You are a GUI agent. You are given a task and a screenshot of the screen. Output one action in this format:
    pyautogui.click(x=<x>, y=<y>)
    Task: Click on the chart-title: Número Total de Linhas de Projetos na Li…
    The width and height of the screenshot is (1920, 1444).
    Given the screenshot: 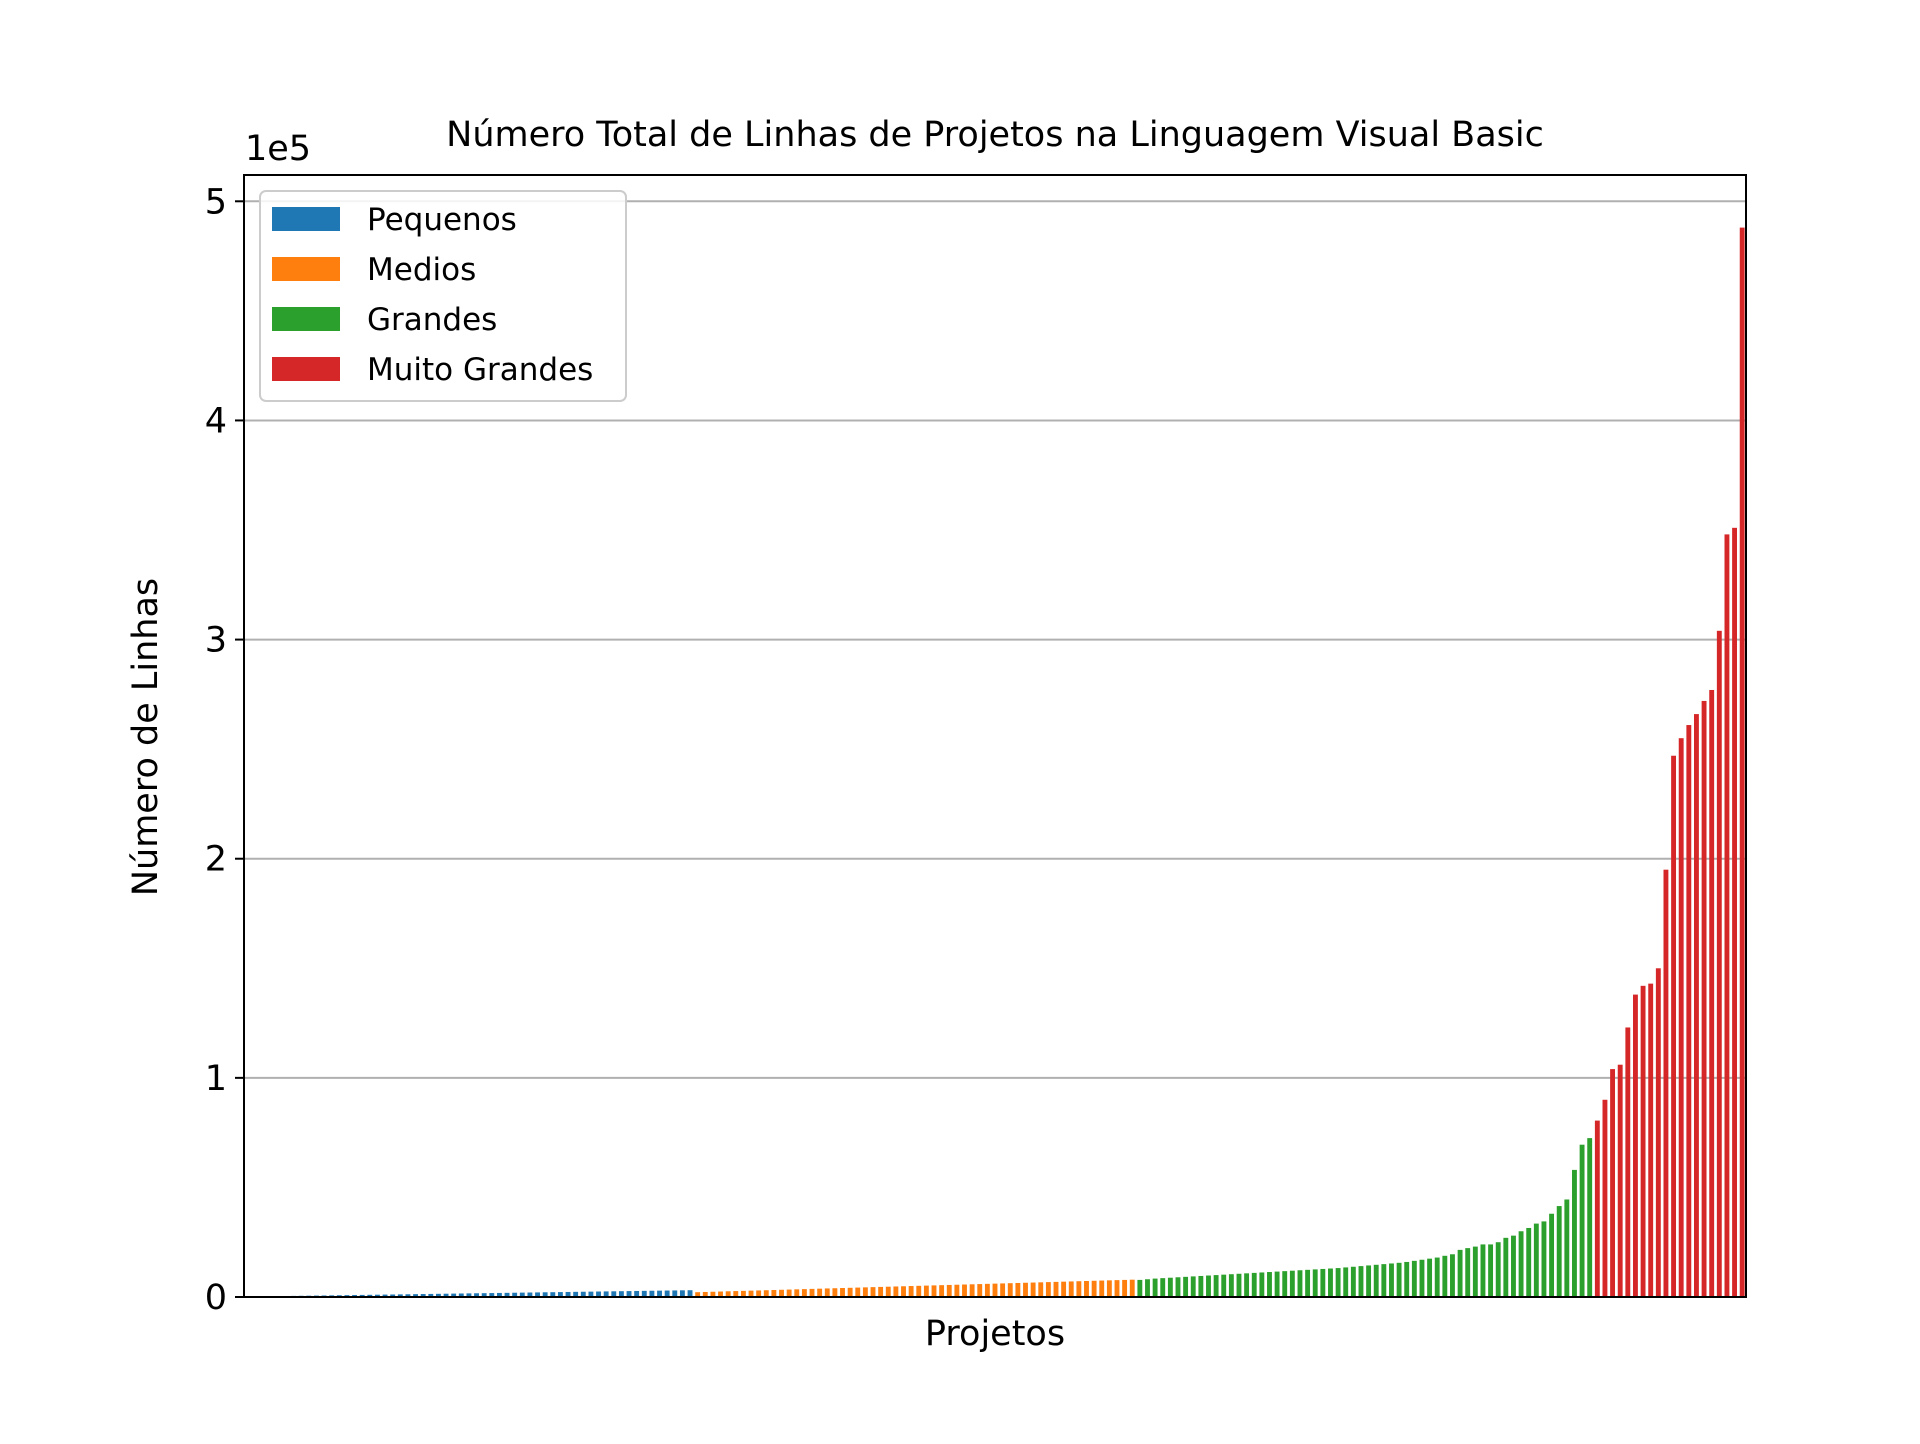 What is the action you would take?
    pyautogui.click(x=995, y=135)
    